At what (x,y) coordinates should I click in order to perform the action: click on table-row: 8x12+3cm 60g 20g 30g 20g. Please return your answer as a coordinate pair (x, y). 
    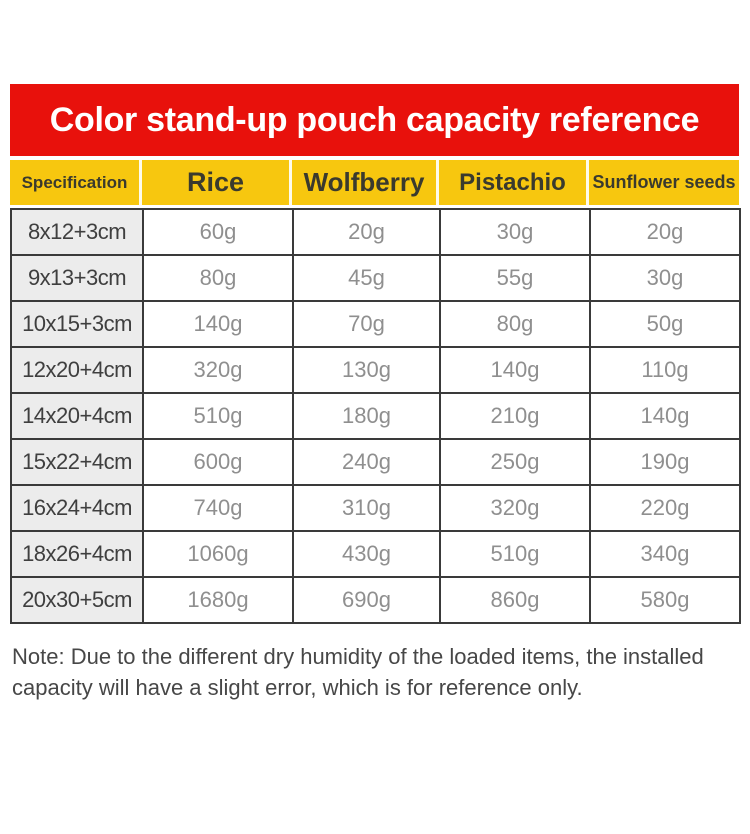
    Looking at the image, I should click on (375, 232).